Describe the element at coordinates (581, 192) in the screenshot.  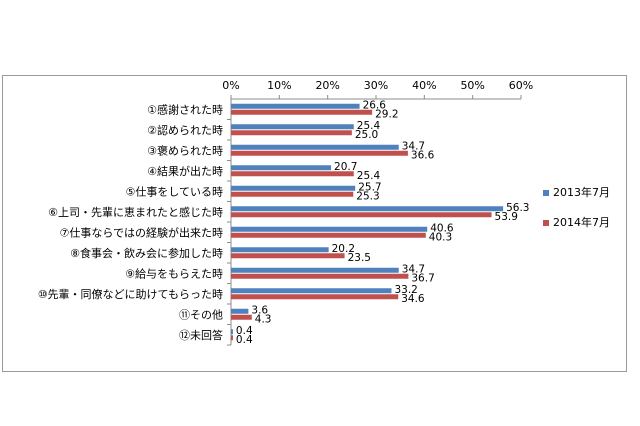
I see `legend-label: 2013年7月` at that location.